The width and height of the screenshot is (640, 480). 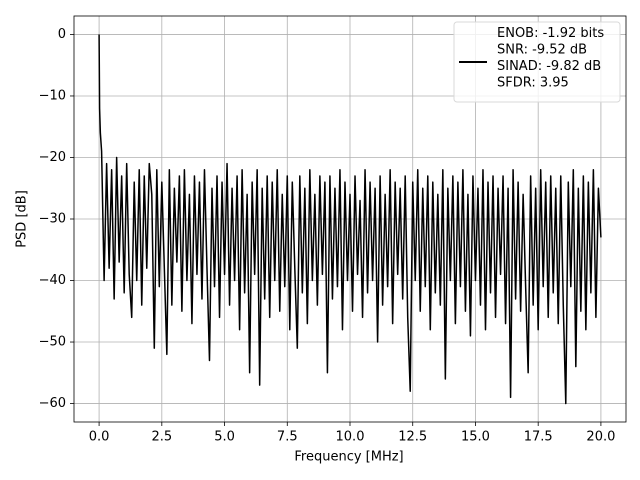 What do you see at coordinates (287, 437) in the screenshot?
I see `x-tick-label: 7.5` at bounding box center [287, 437].